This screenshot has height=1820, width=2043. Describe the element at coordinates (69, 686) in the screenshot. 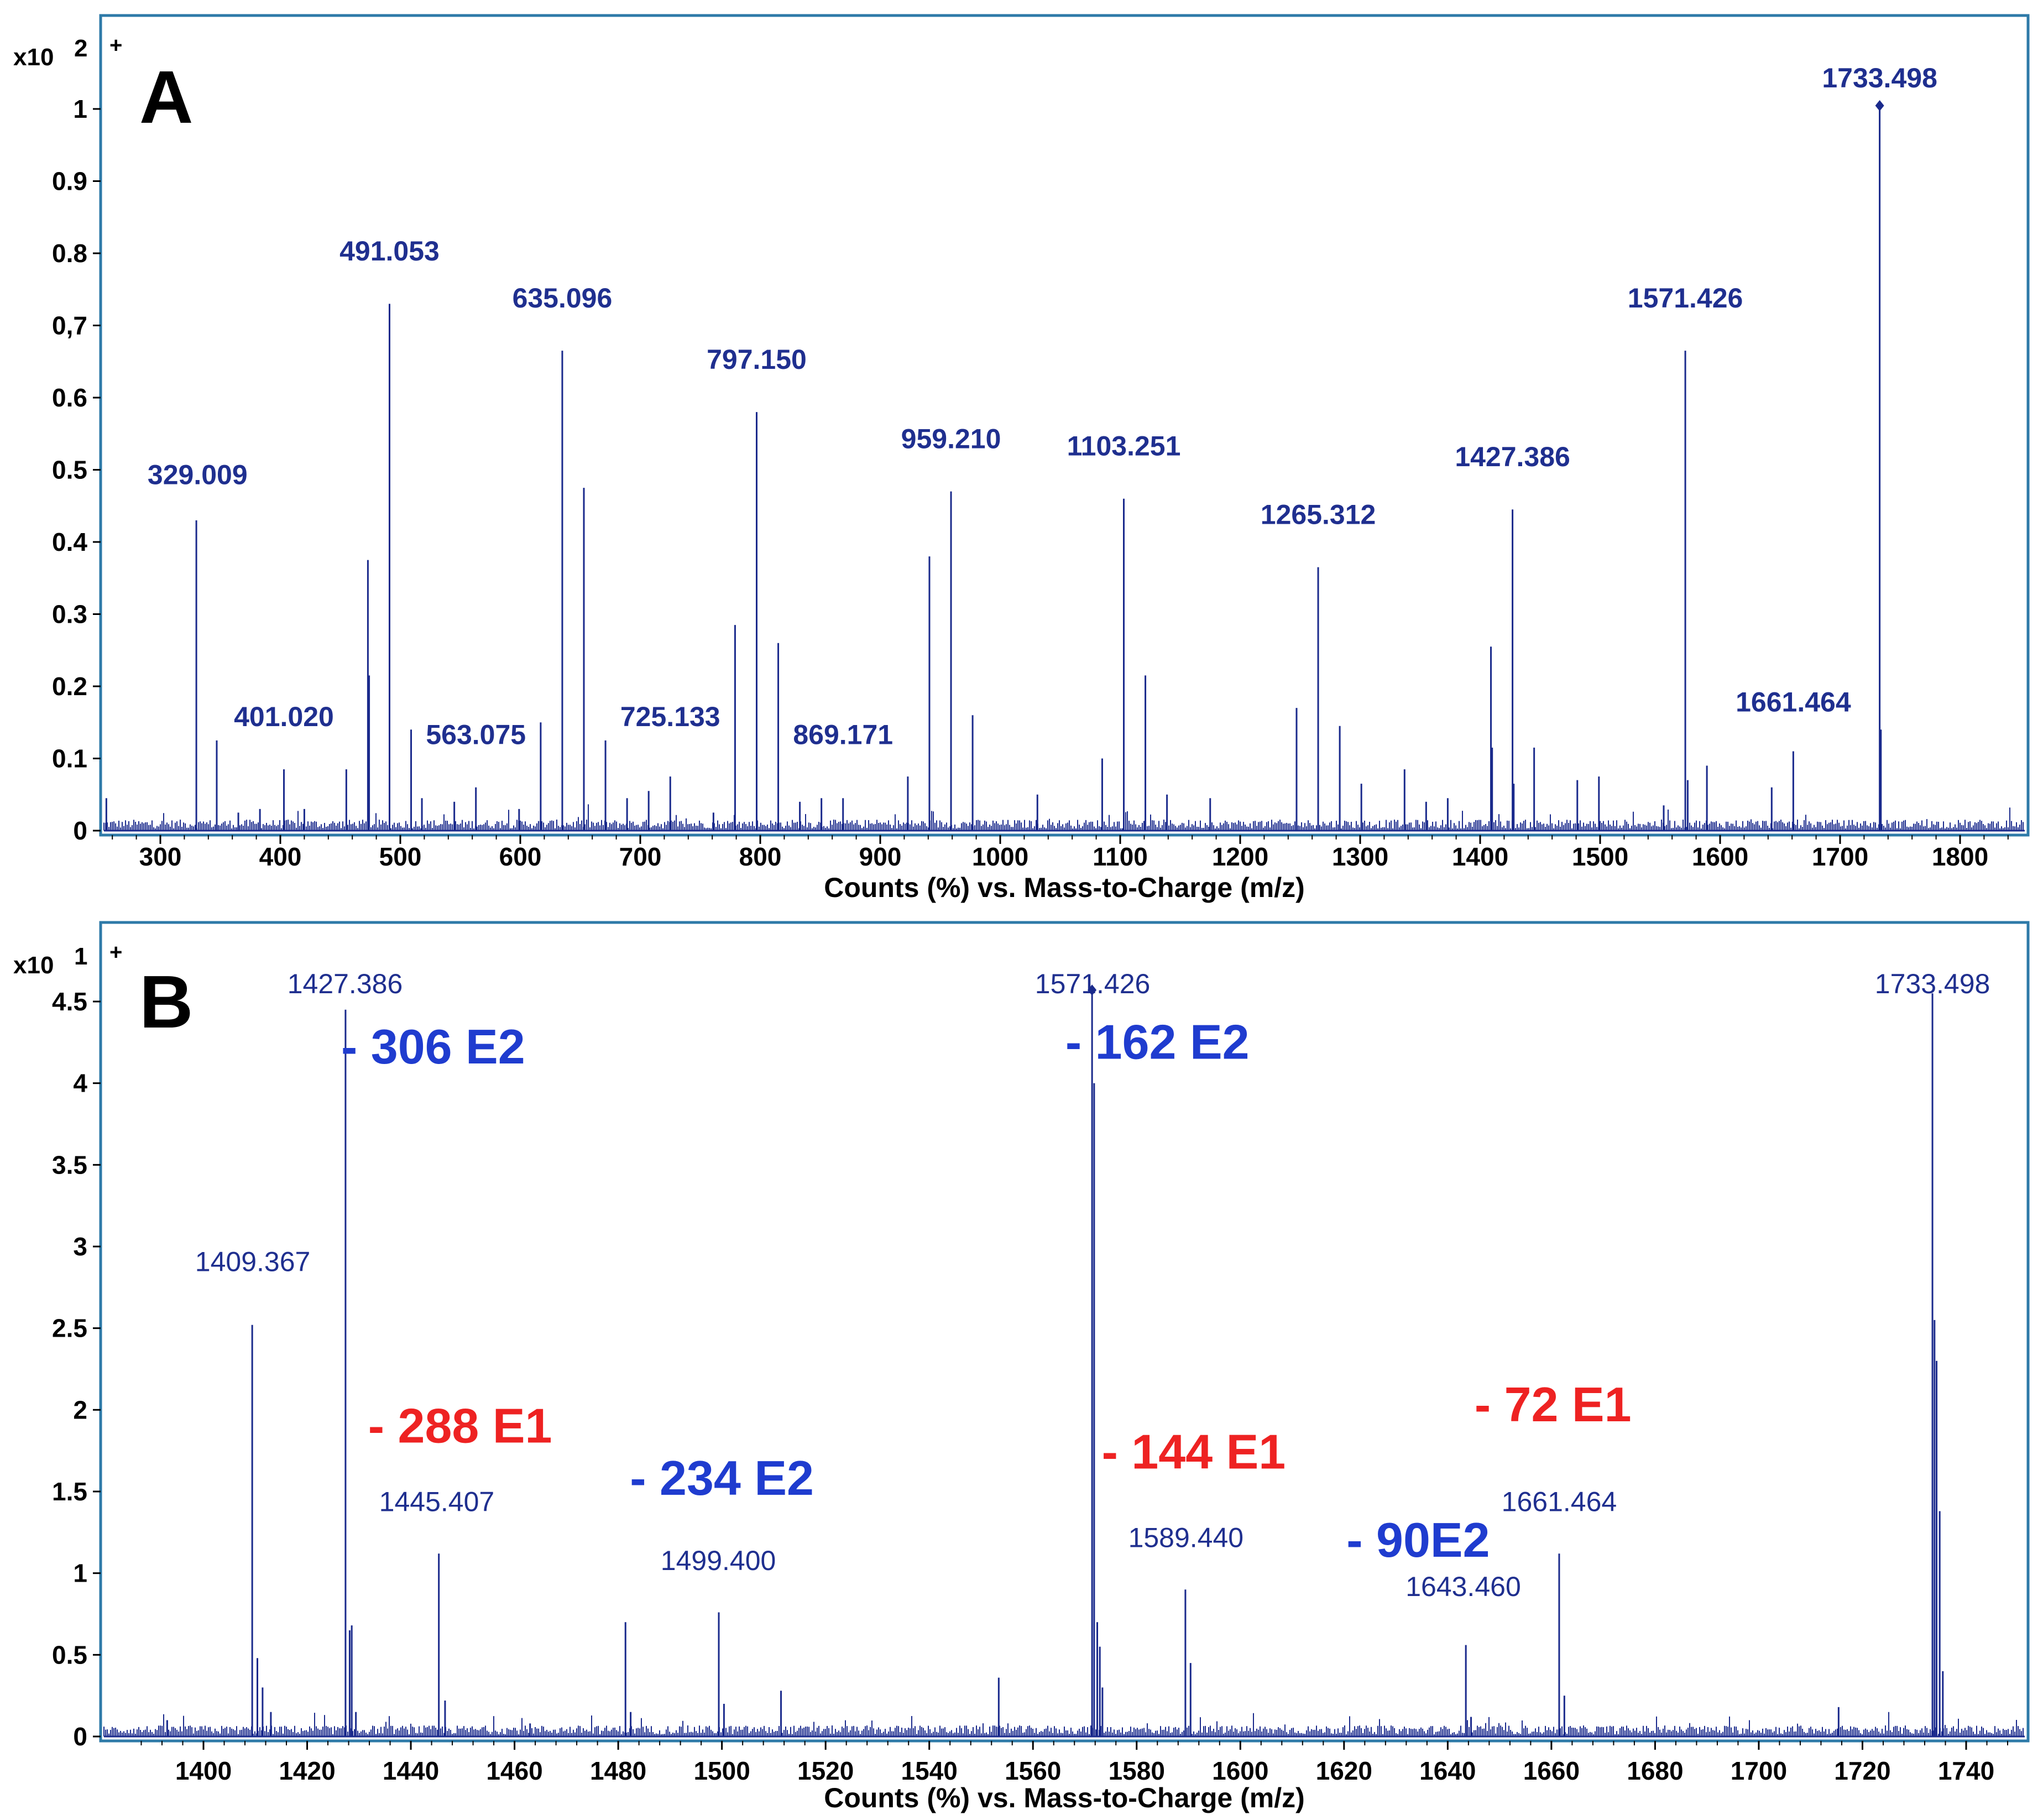

I see `y-tick-label: 0.2` at that location.